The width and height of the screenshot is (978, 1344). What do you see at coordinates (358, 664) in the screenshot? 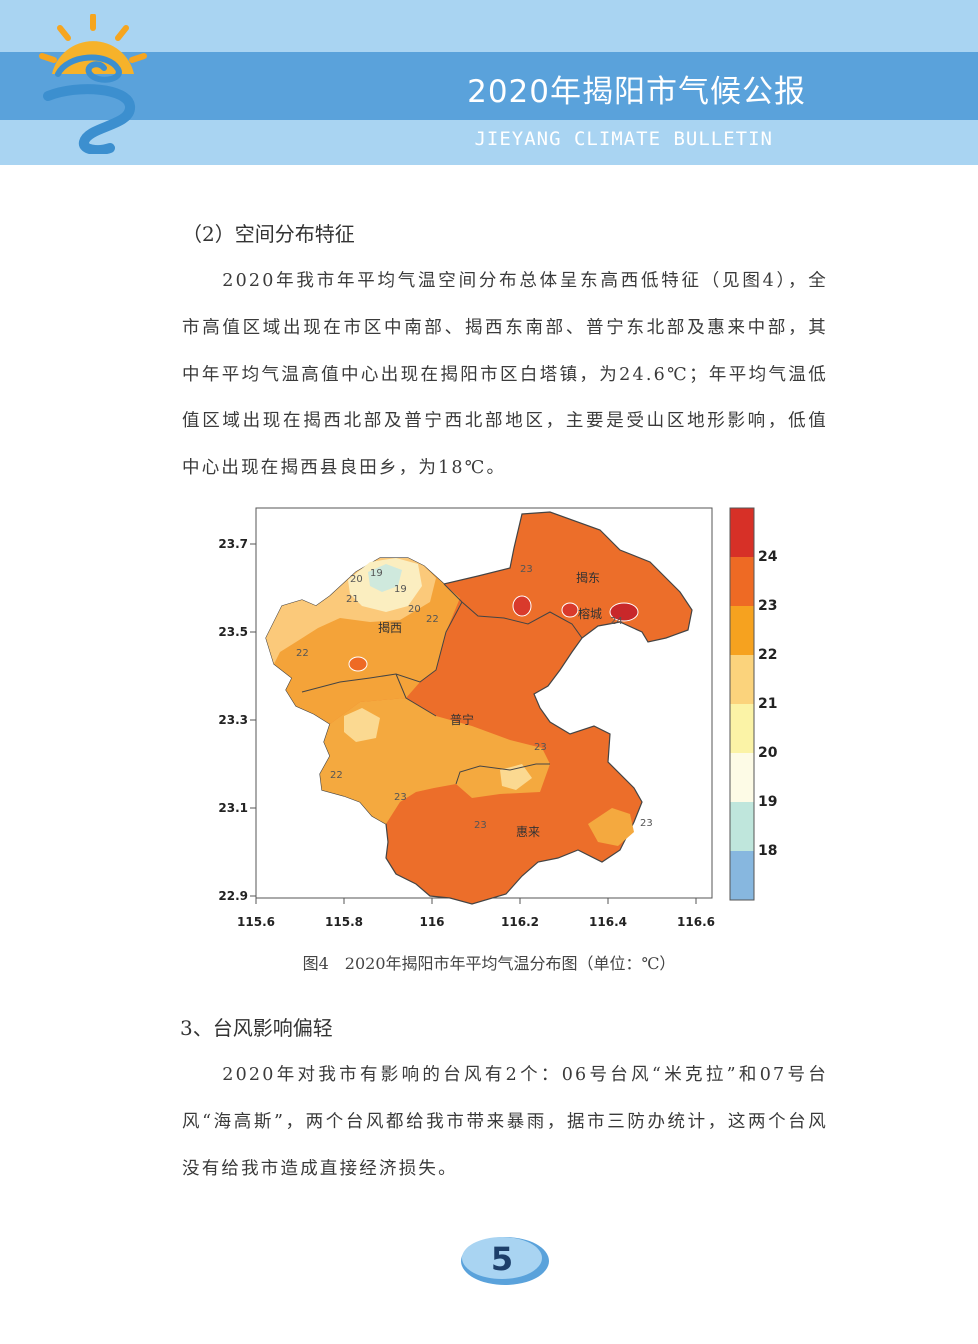
I see `warm-spot-west` at bounding box center [358, 664].